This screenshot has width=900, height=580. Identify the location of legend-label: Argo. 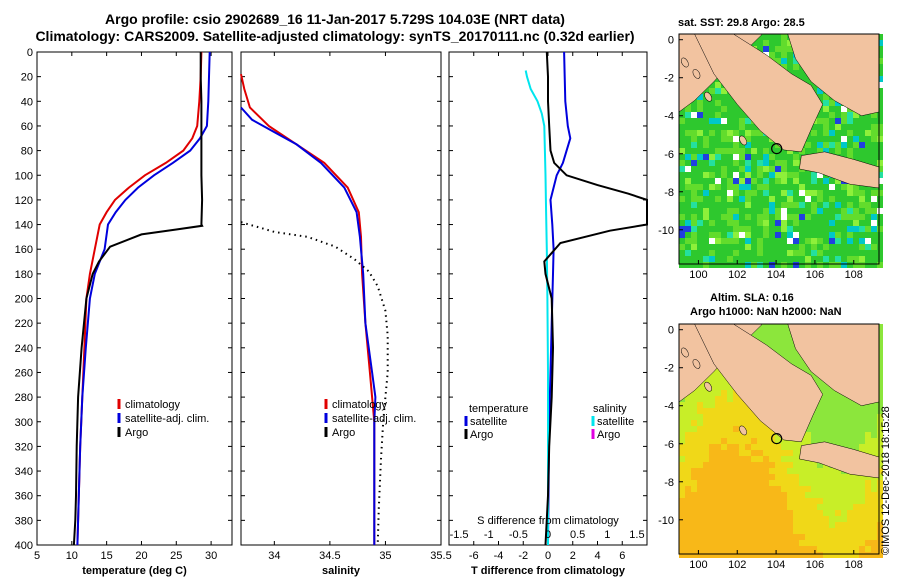
(136, 433).